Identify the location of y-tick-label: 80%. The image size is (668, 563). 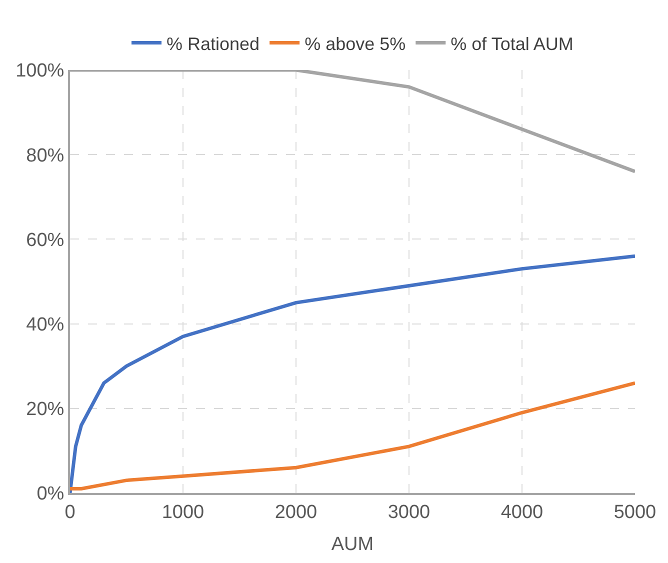
(45, 155).